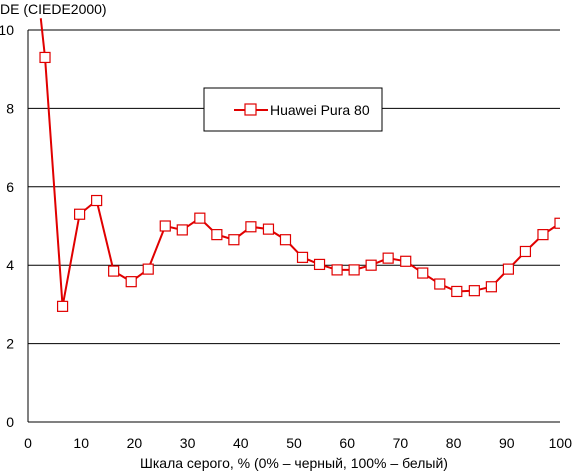 Image resolution: width=573 pixels, height=472 pixels. Describe the element at coordinates (7, 226) in the screenshot. I see `y-tick-labels: 0 2 4 6 8 10` at that location.